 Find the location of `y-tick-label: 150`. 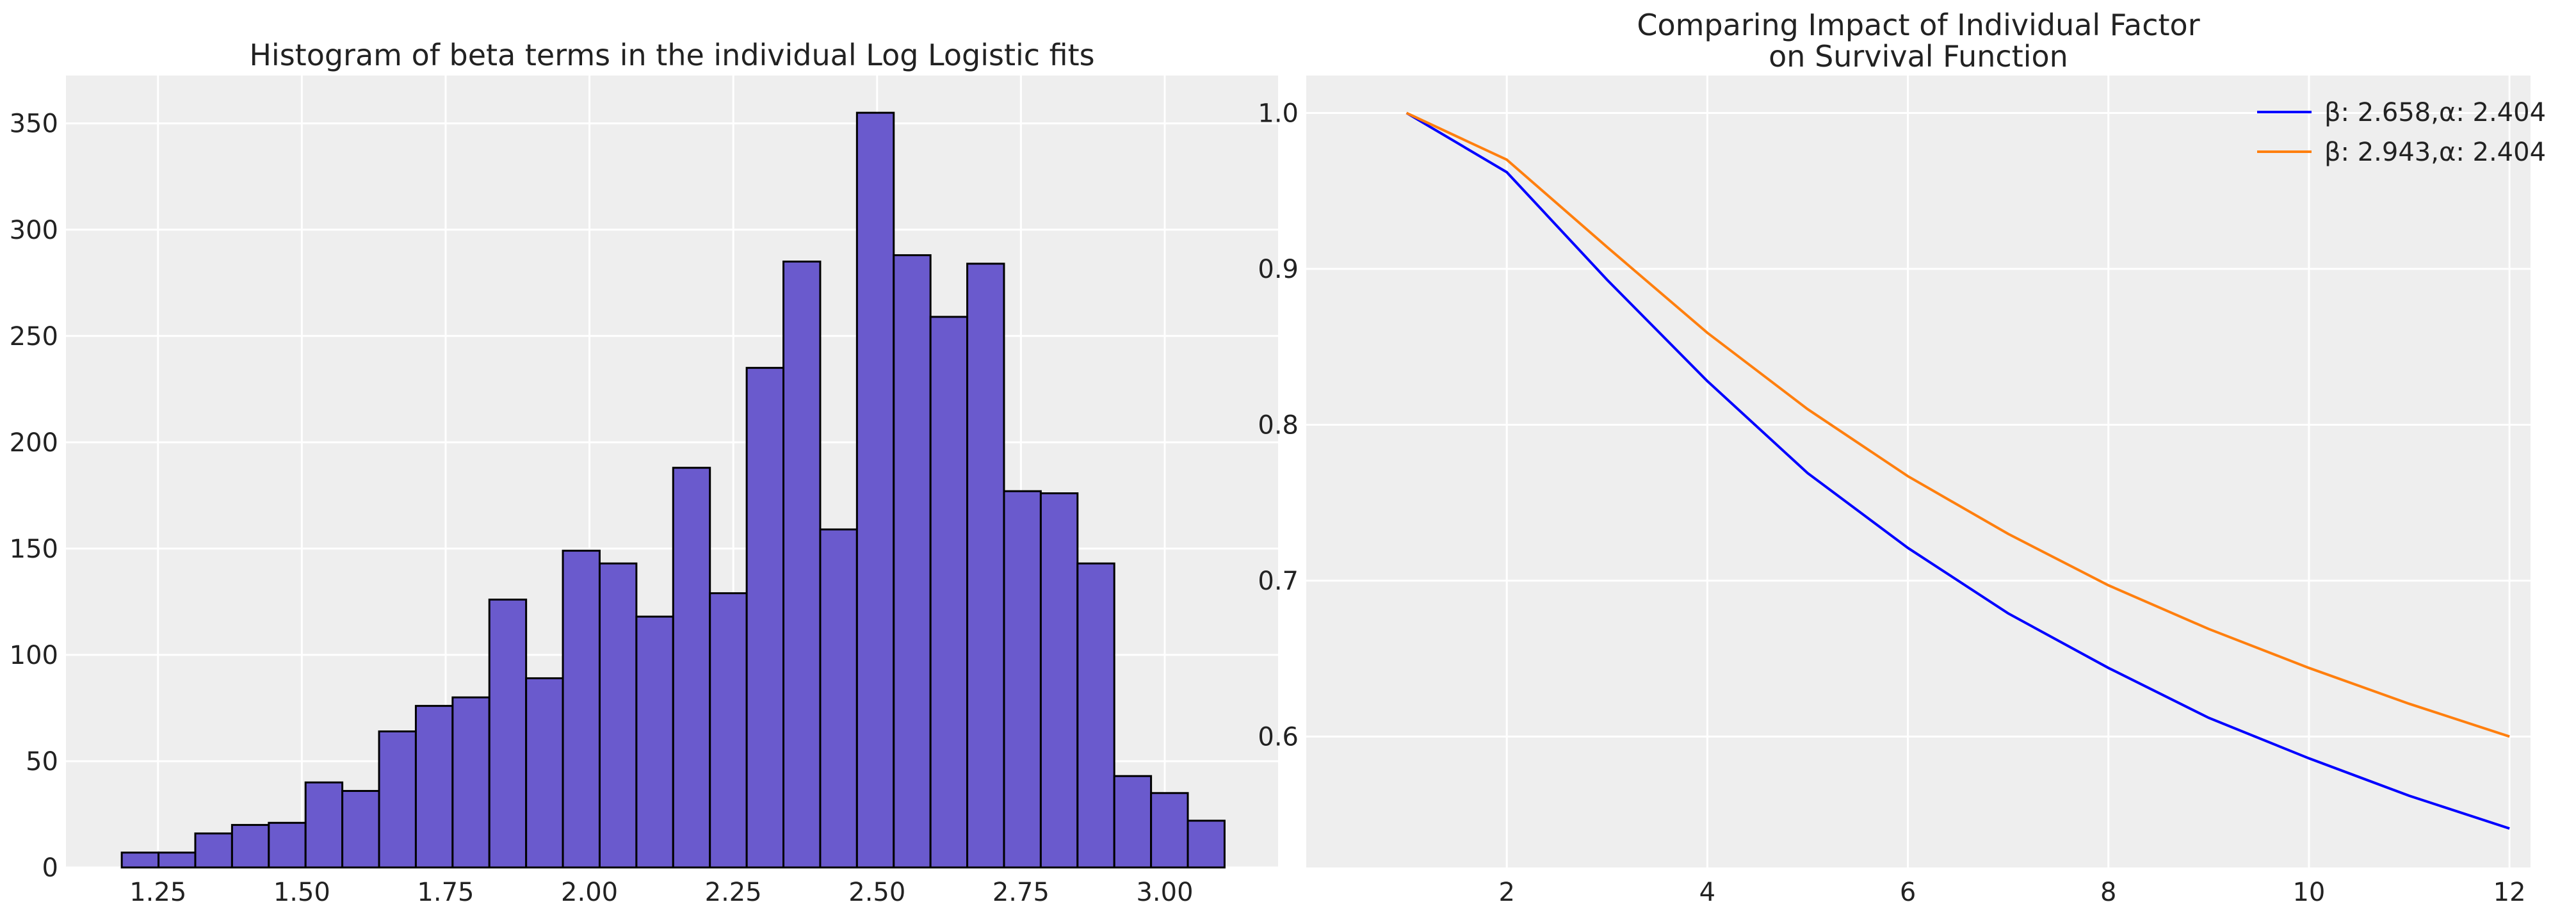

y-tick-label: 150 is located at coordinates (34, 549).